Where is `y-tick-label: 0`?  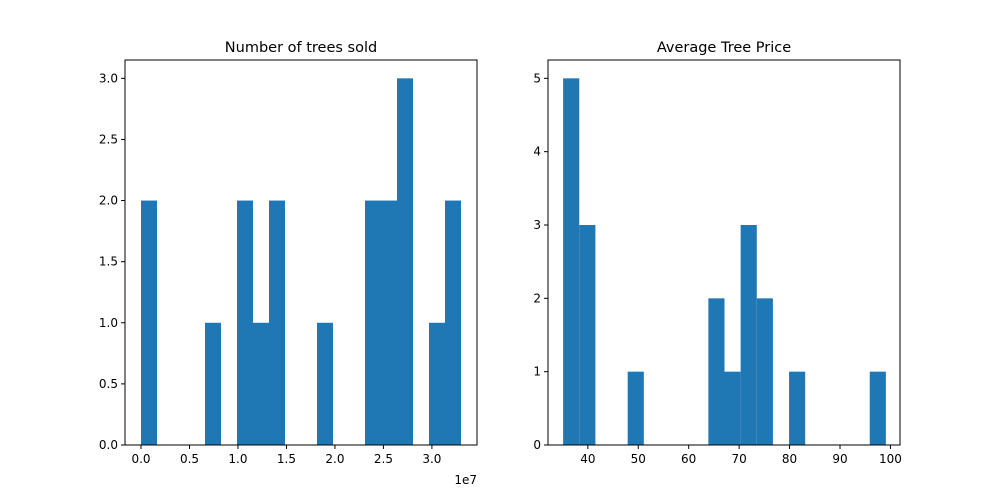
y-tick-label: 0 is located at coordinates (537, 445).